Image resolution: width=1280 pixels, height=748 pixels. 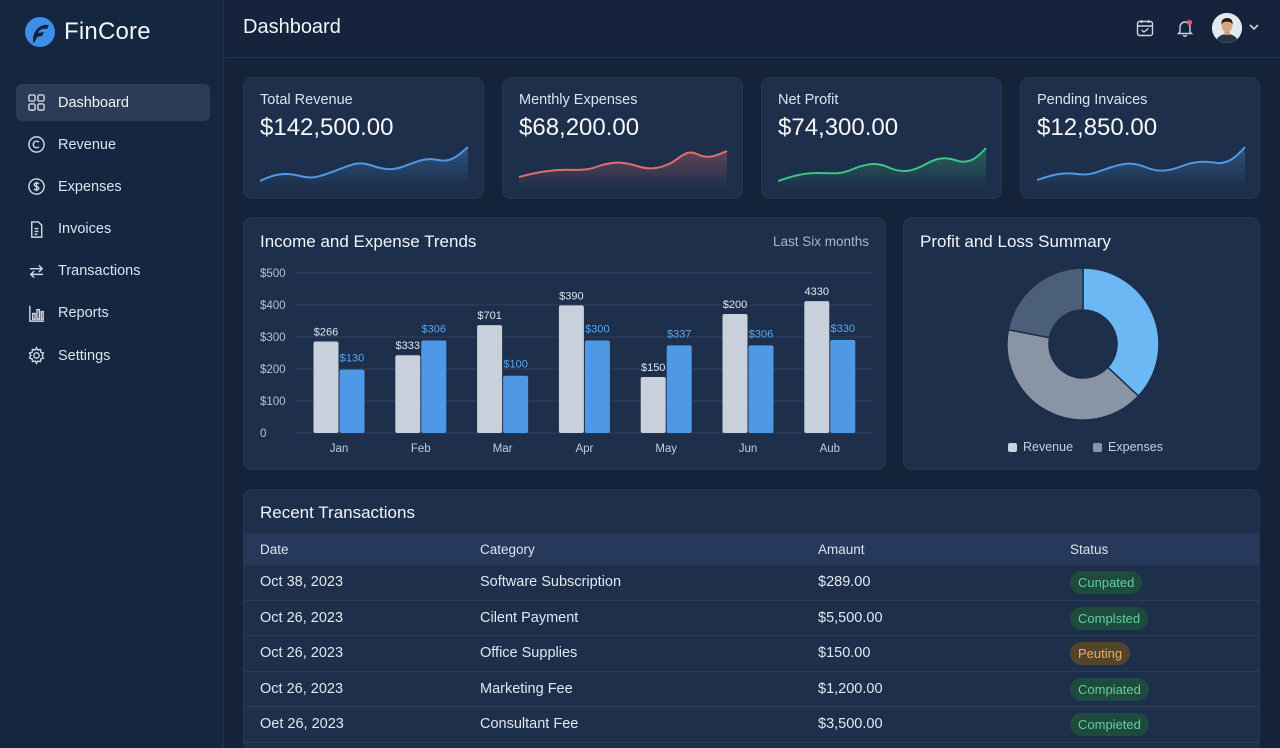 I want to click on bell-icon, so click(x=1185, y=28).